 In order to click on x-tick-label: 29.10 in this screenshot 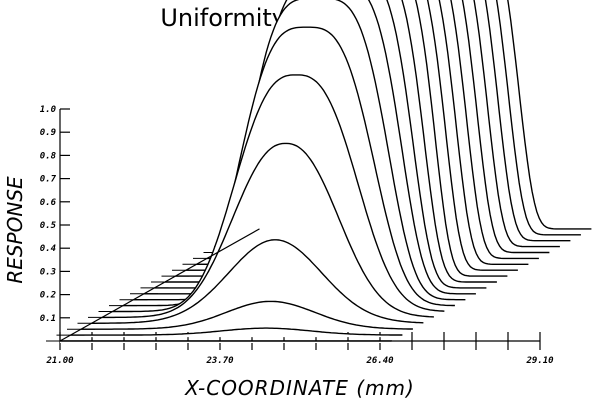, I will do `click(539, 361)`.